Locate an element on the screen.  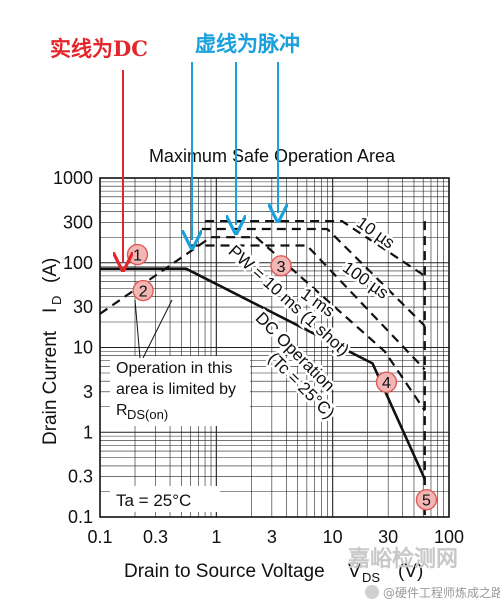
marker-label-4: 4 is located at coordinates (386, 383).